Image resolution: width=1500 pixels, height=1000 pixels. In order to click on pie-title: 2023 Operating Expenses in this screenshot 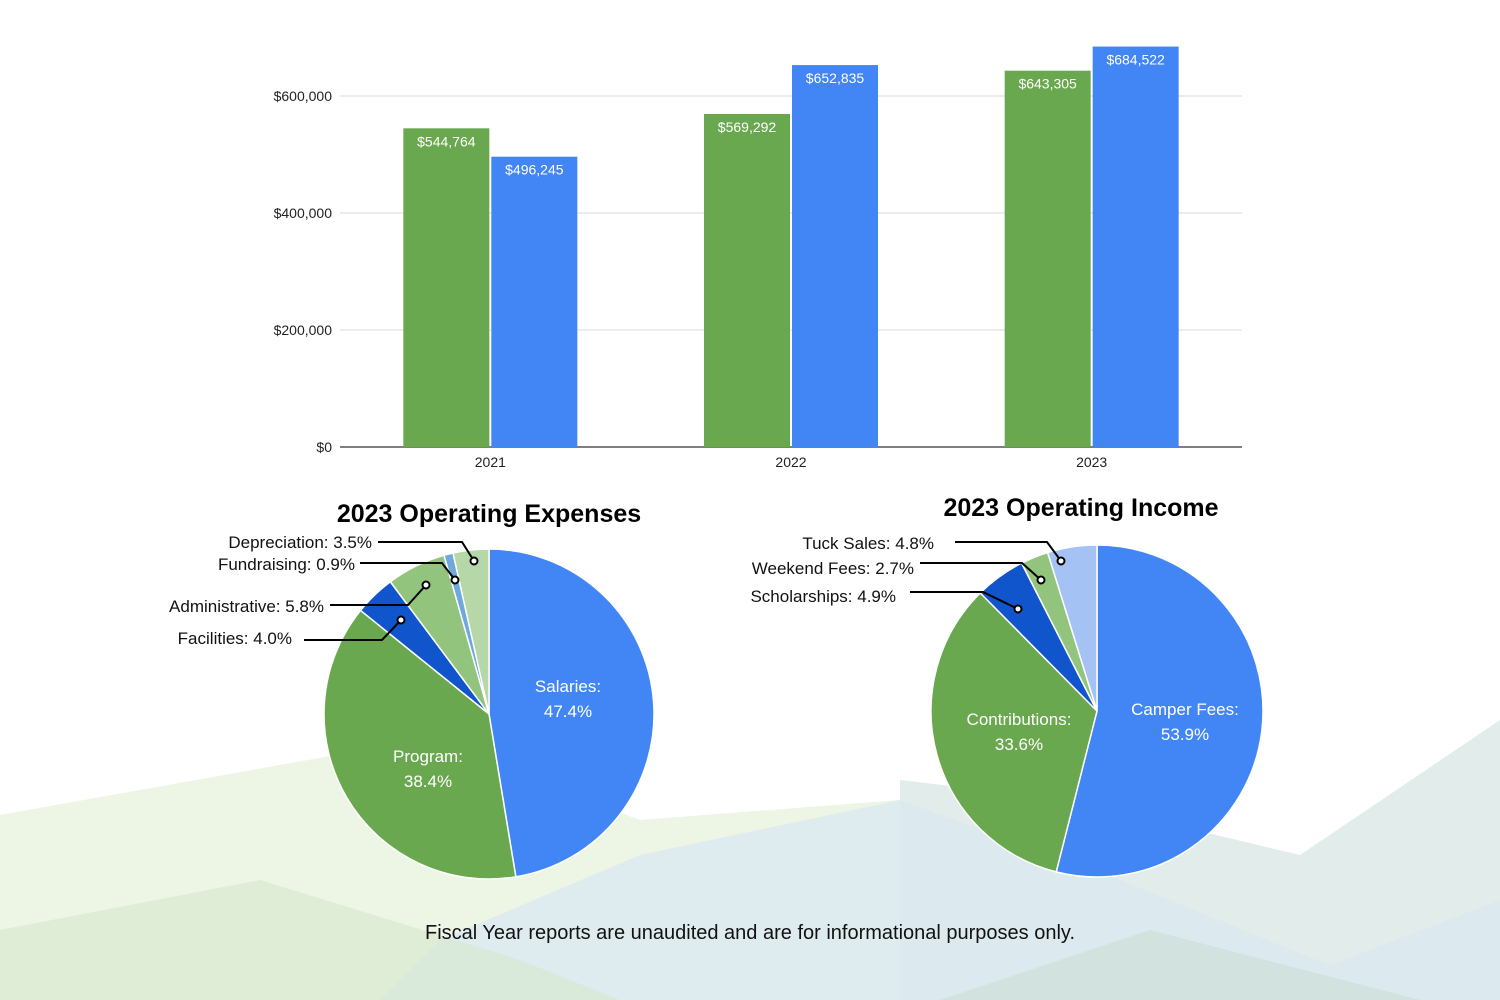, I will do `click(489, 514)`.